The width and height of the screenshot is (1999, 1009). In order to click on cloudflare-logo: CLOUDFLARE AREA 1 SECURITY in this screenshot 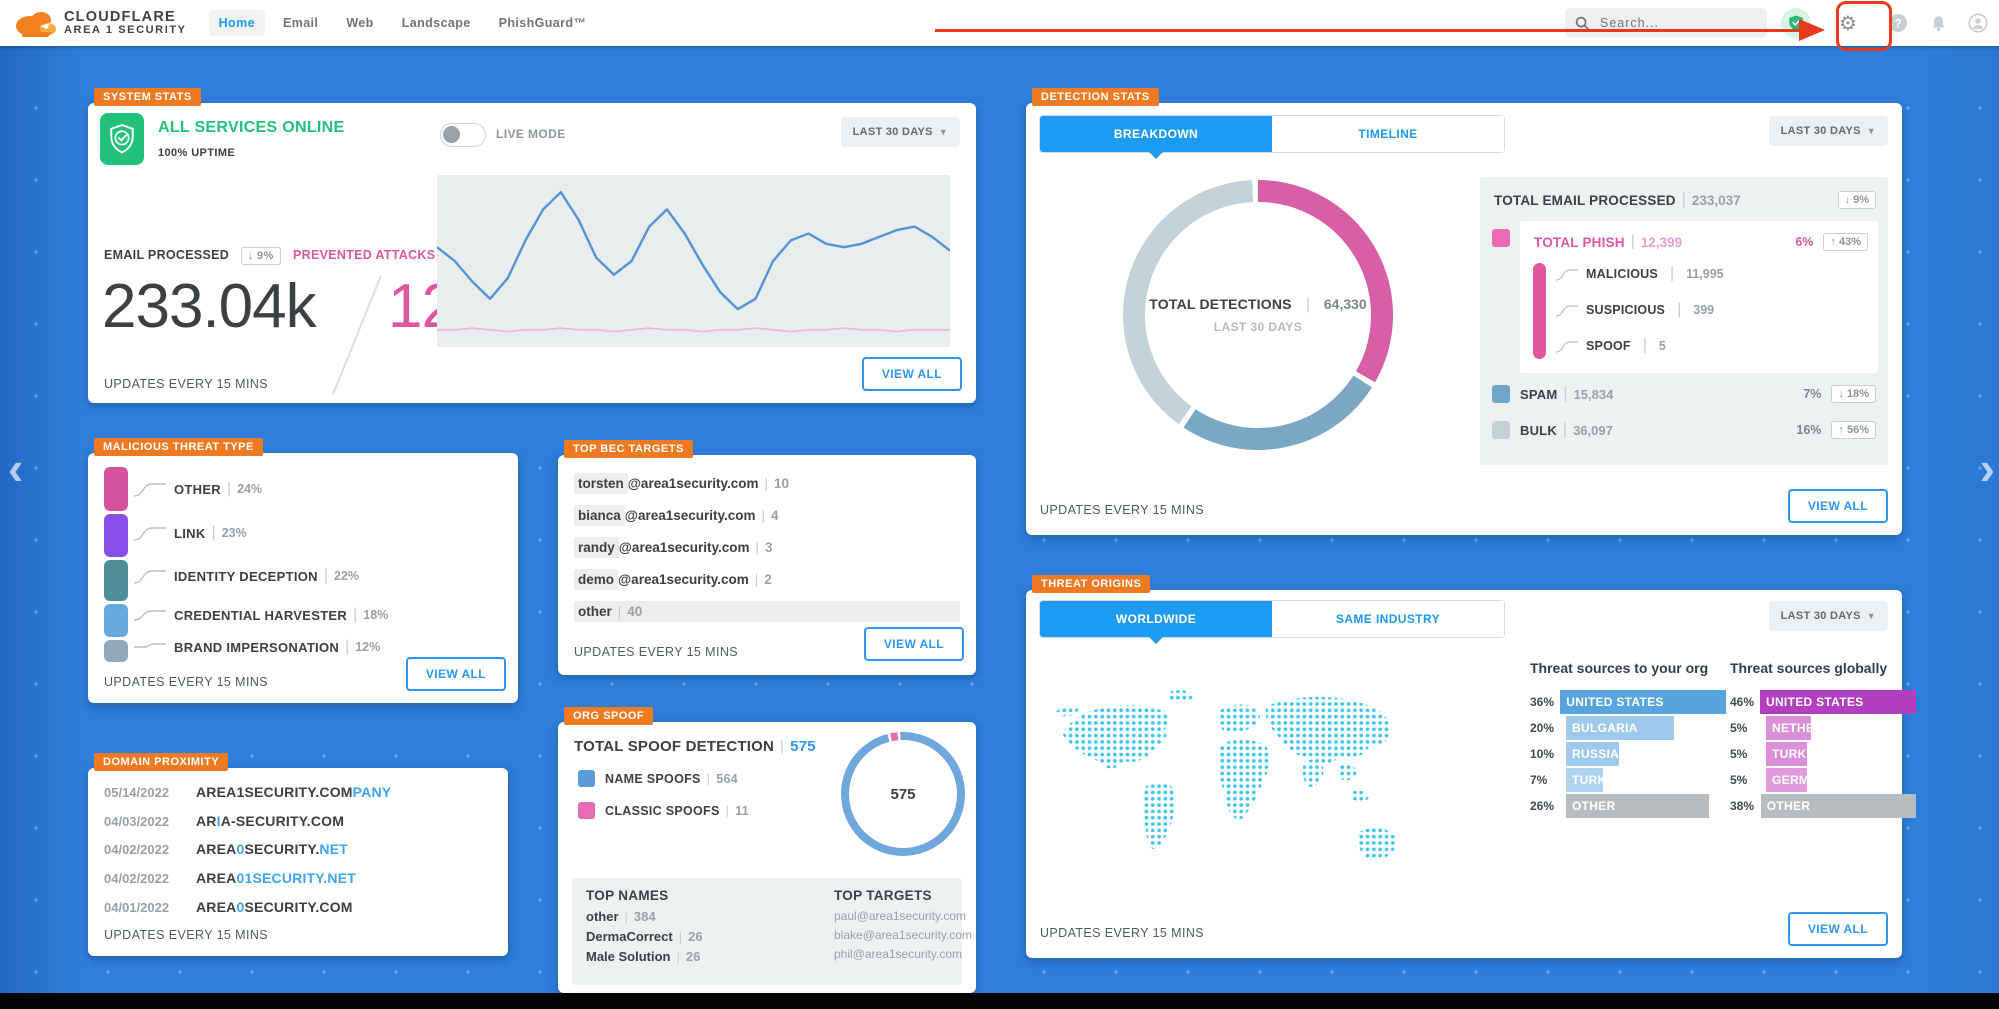, I will do `click(99, 23)`.